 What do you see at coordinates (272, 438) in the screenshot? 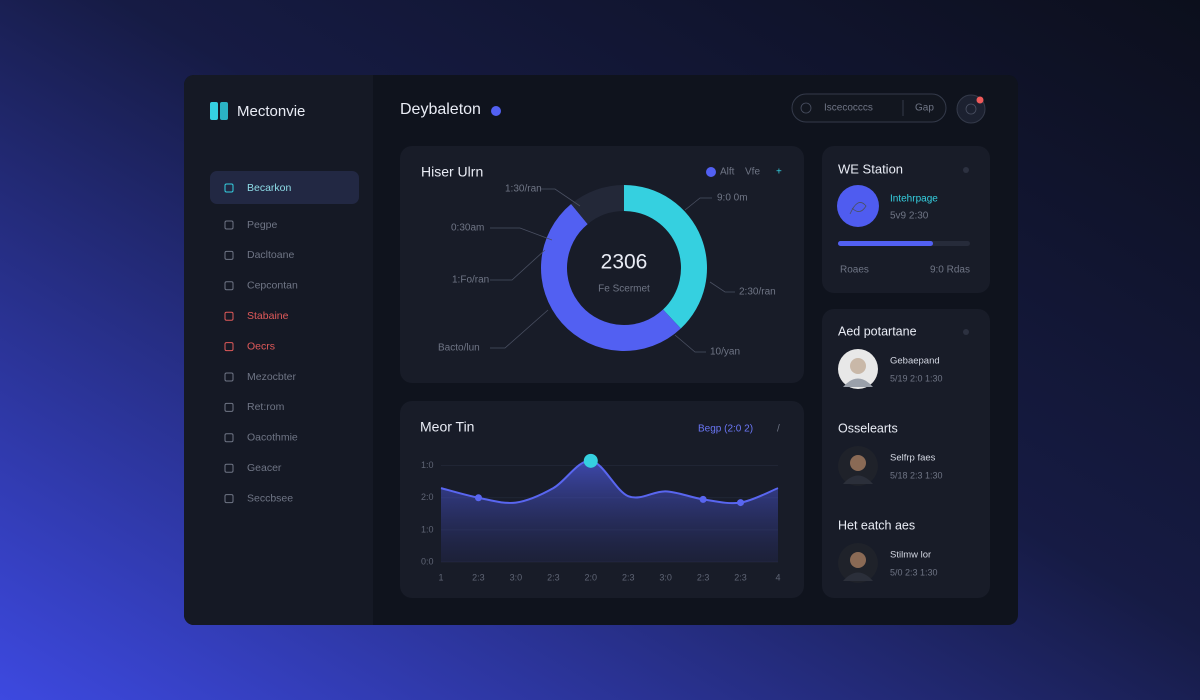
I see `nav-item: Oacothmie` at bounding box center [272, 438].